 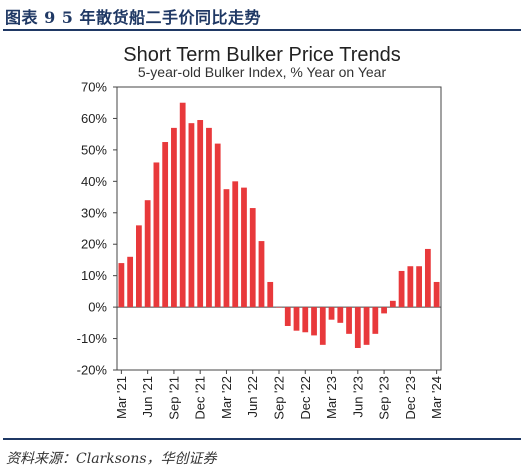 I want to click on x-tick-label: Jun '21, so click(x=147, y=397).